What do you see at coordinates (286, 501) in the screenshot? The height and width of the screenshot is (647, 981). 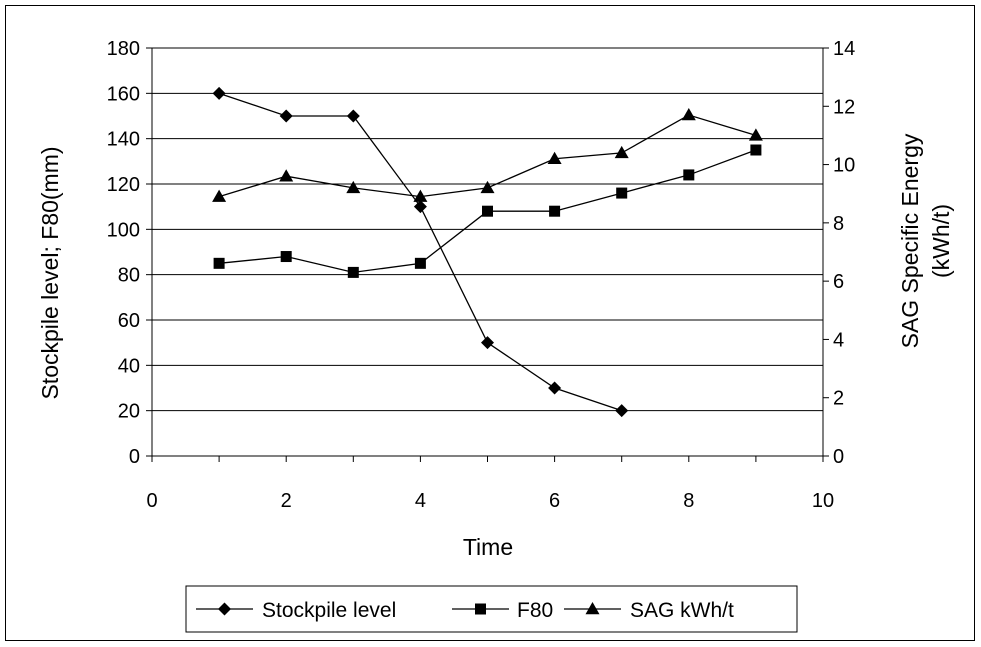 I see `x-tick-label: 2` at bounding box center [286, 501].